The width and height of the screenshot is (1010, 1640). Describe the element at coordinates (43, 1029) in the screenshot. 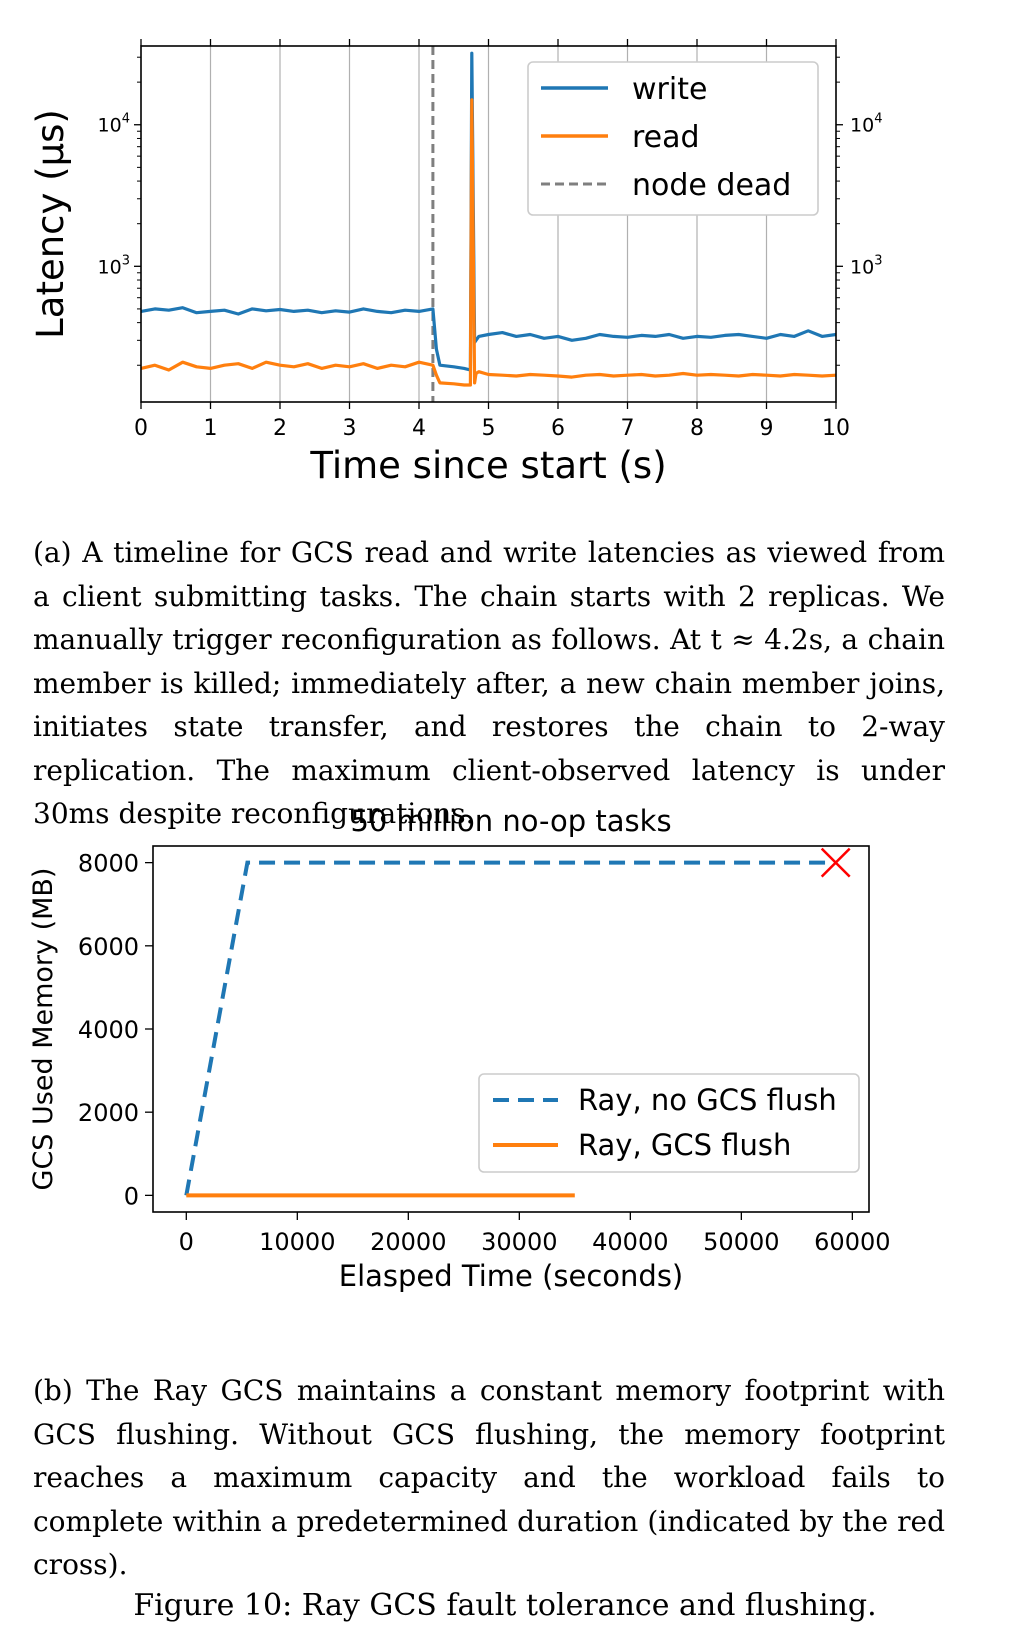

I see `y-axis-label: GCS Used Memory (MB)` at that location.